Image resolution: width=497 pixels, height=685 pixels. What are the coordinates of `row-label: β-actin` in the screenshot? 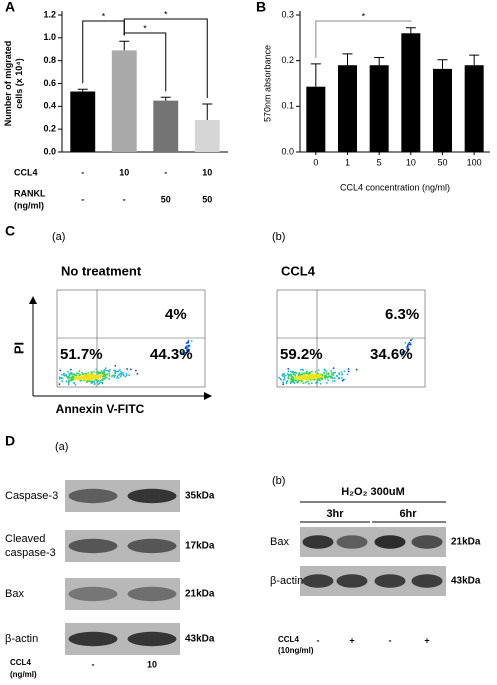 It's located at (21, 639).